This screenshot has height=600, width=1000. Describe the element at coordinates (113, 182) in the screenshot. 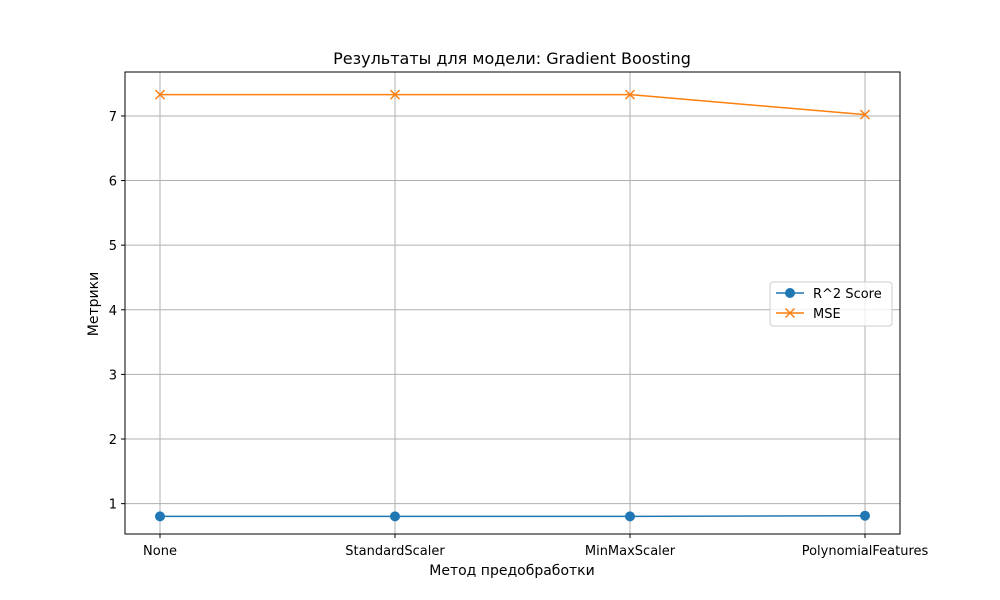

I see `y-tick-label: 6` at that location.